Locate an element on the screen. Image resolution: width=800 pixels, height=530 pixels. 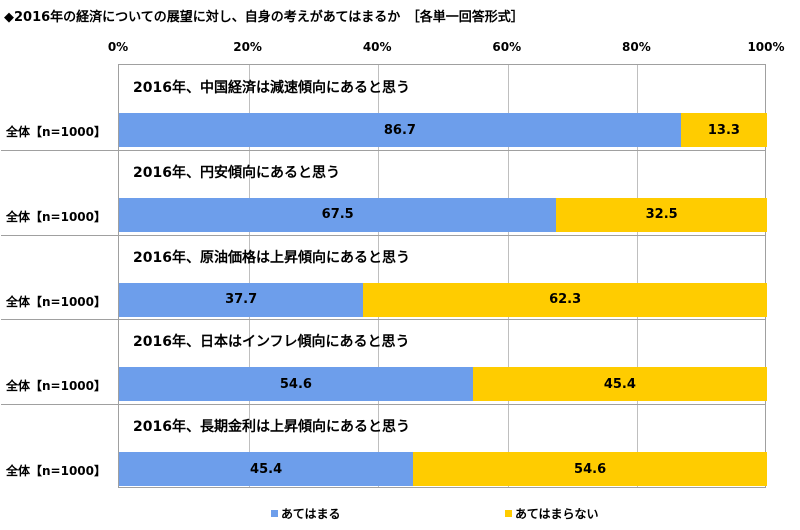
question-label: 2016年、日本はインフレ傾向にあると思う is located at coordinates (271, 342).